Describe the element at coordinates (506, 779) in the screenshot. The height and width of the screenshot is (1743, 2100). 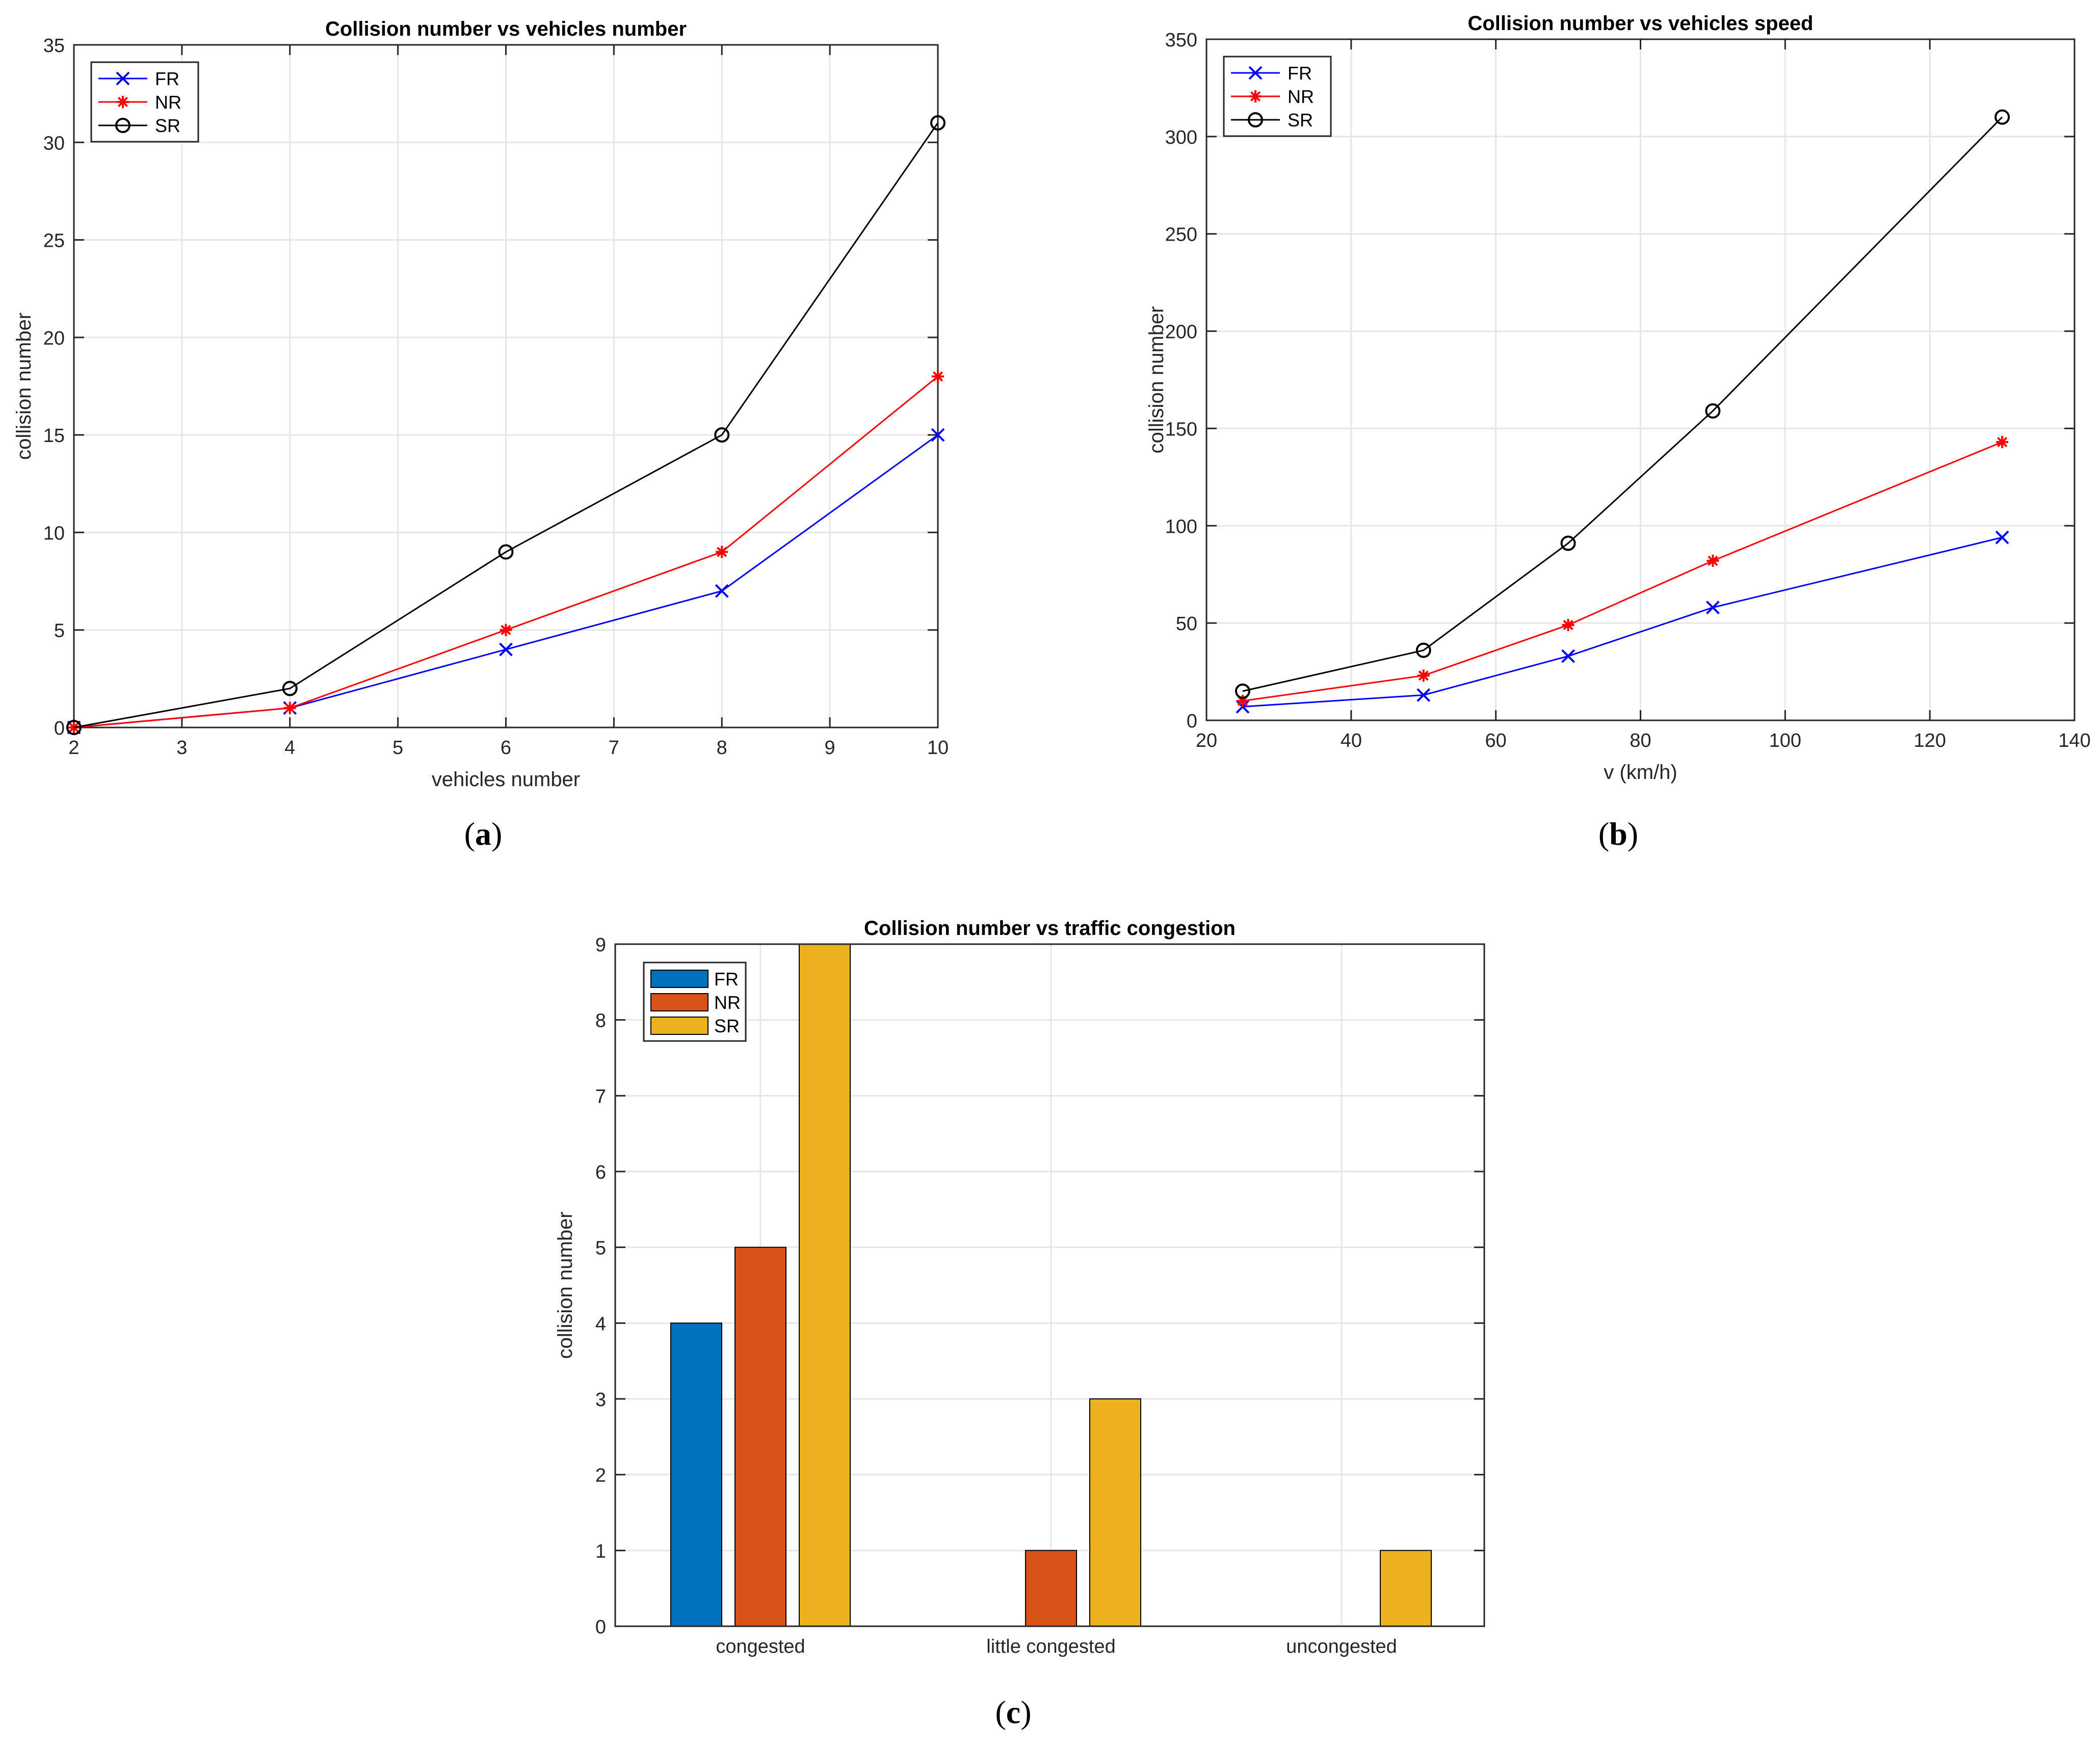
I see `chart-a-x-axis-label: vehicles number` at that location.